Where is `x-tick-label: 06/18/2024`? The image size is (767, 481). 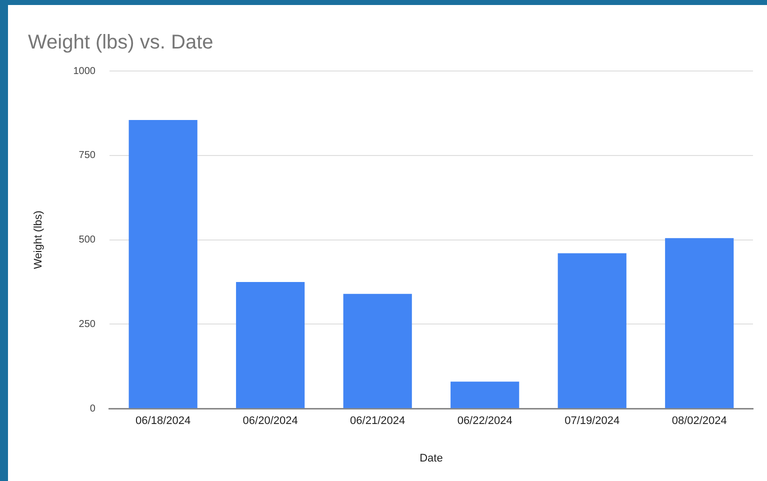 x-tick-label: 06/18/2024 is located at coordinates (163, 421).